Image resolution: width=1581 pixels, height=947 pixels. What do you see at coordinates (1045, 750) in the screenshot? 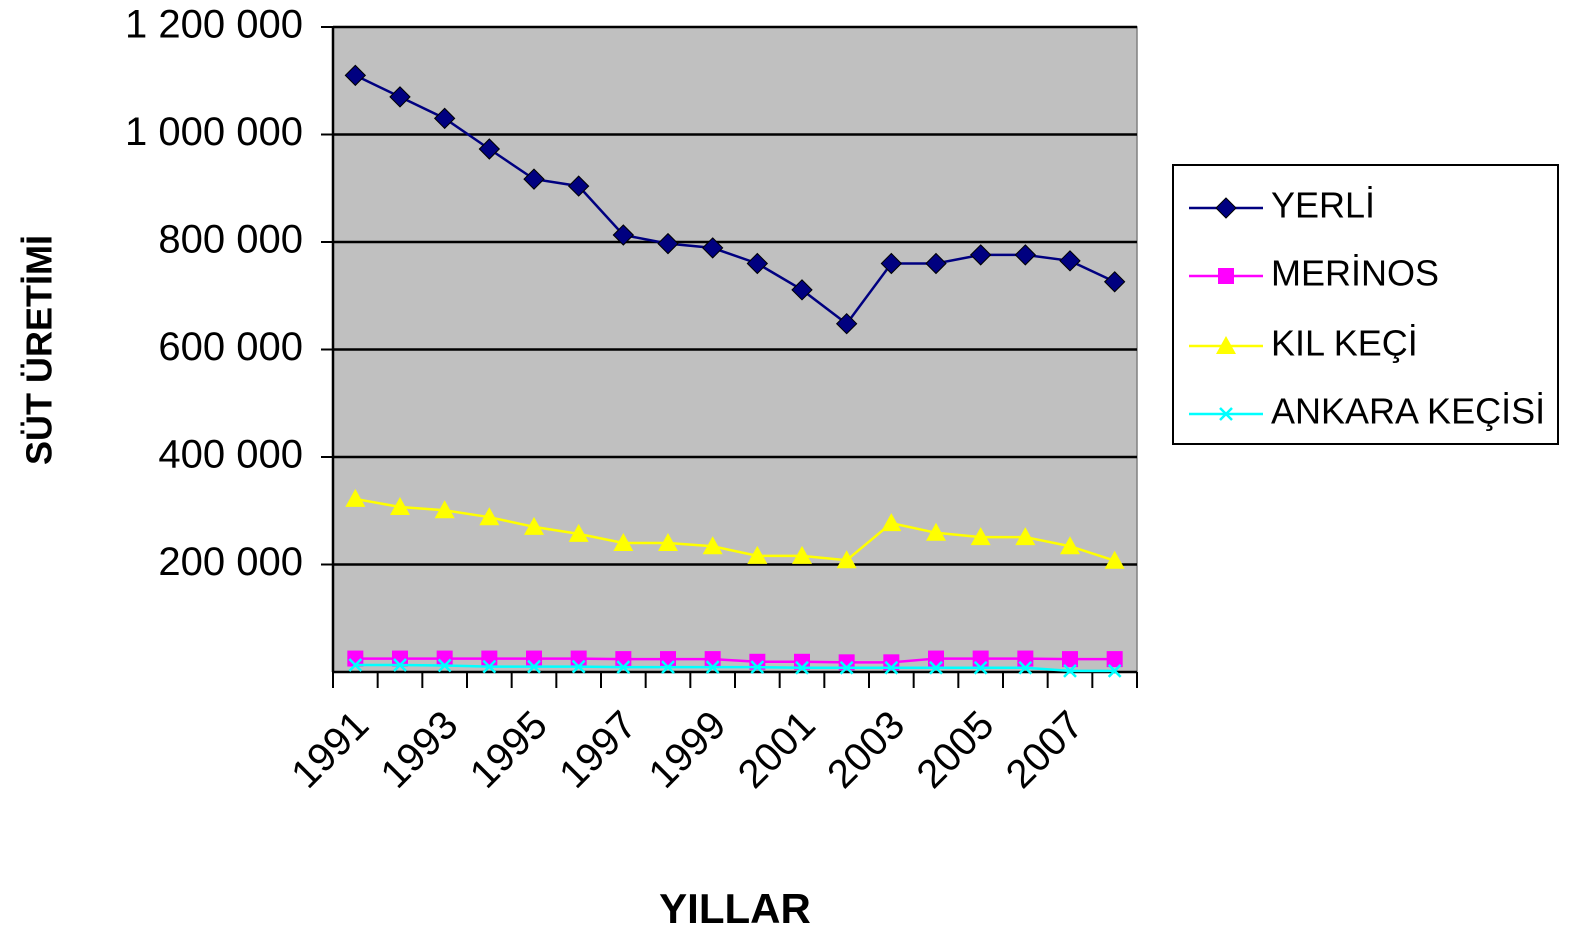
I see `x-tick-label: 2007` at bounding box center [1045, 750].